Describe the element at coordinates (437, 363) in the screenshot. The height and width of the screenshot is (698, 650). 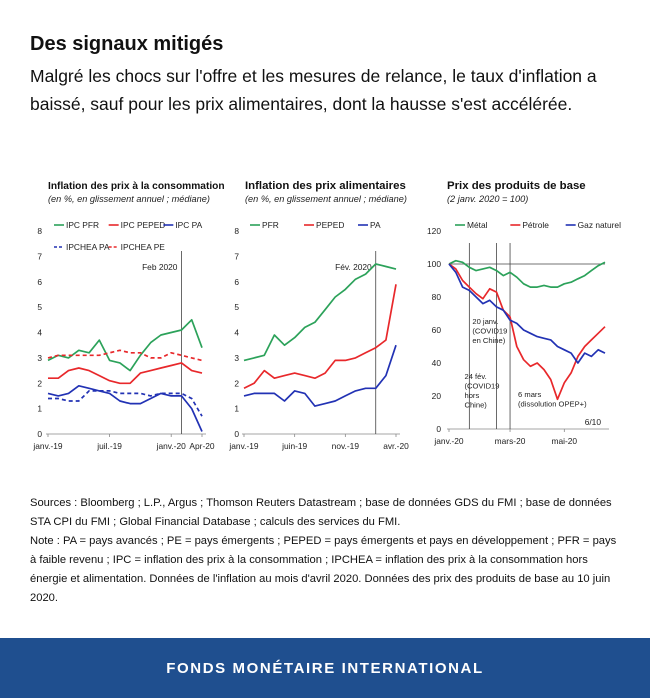
I see `y-tick-label: 40` at that location.